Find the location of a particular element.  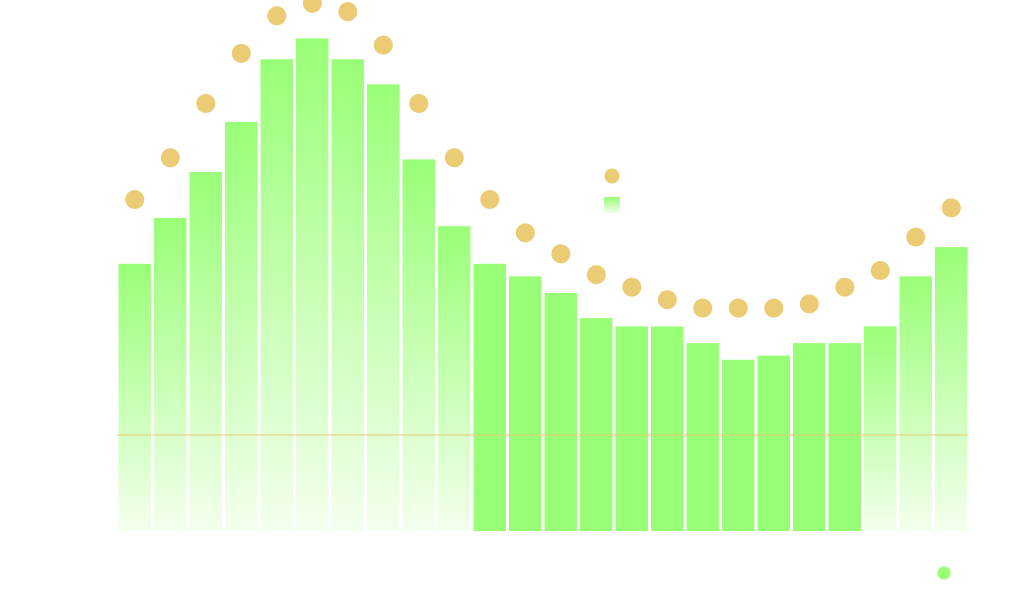

legend is located at coordinates (612, 190).